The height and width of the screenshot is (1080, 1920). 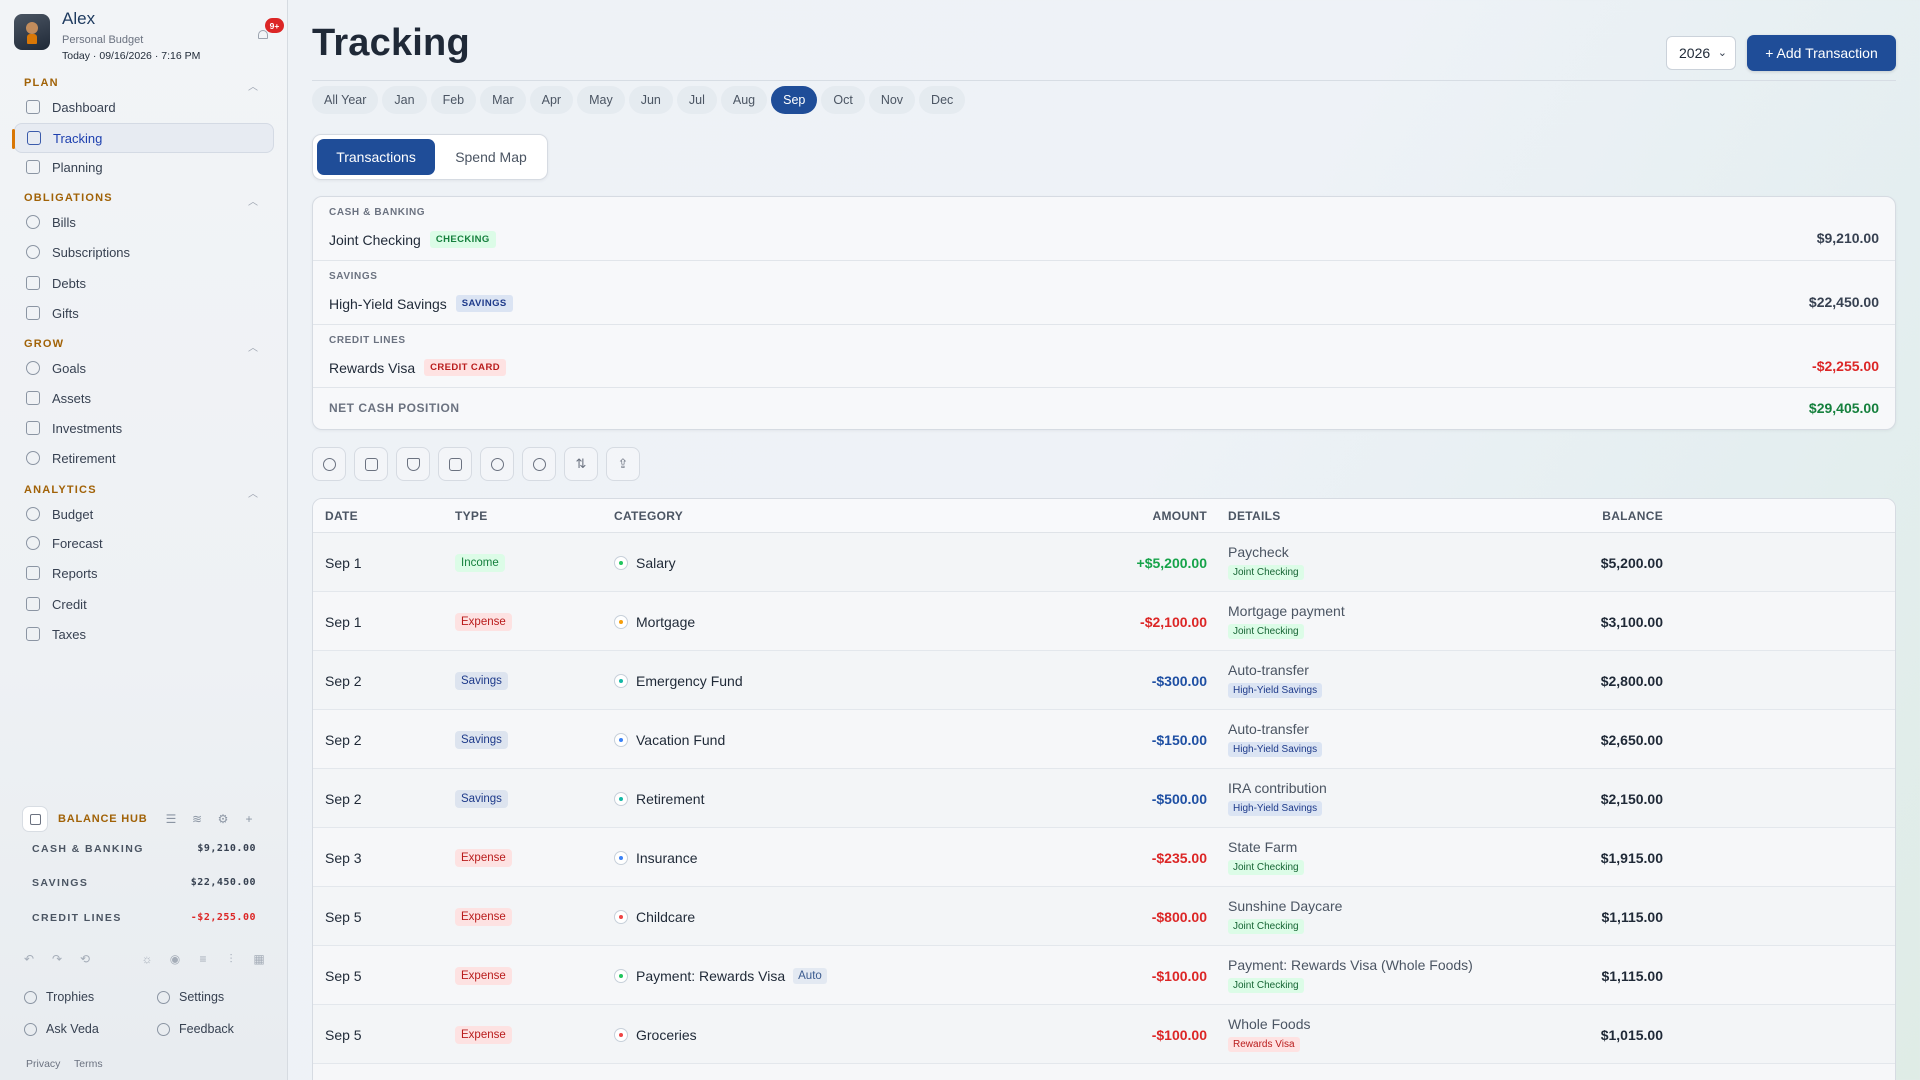 What do you see at coordinates (413, 464) in the screenshot?
I see `filter-icon` at bounding box center [413, 464].